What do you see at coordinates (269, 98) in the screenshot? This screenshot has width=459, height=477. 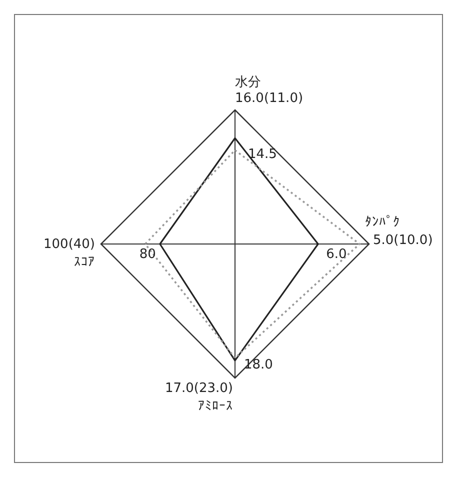 I see `annotation: 16.0(11.0)` at bounding box center [269, 98].